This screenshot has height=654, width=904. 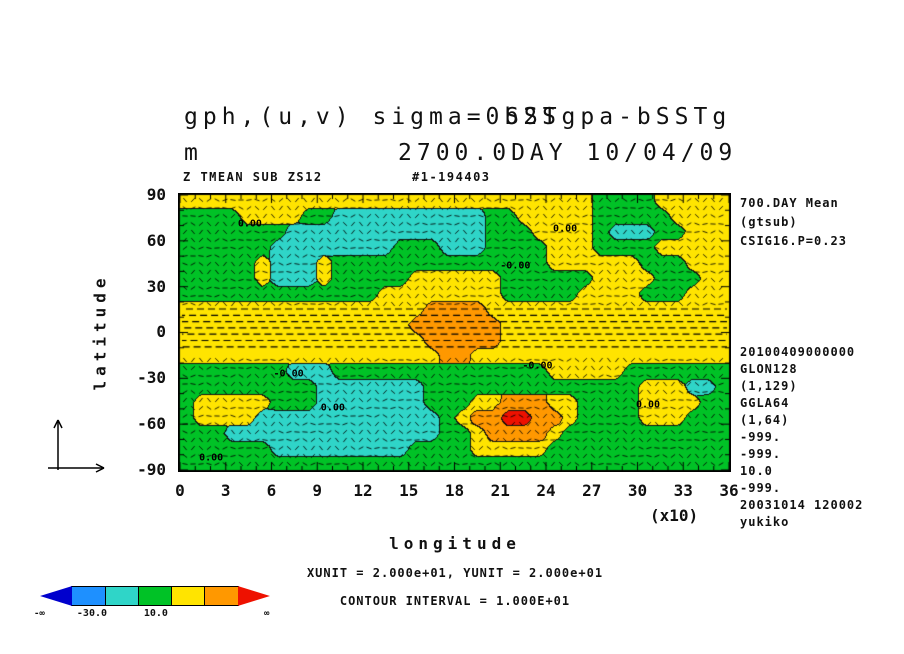 I want to click on x-tick-label: 33, so click(x=683, y=490).